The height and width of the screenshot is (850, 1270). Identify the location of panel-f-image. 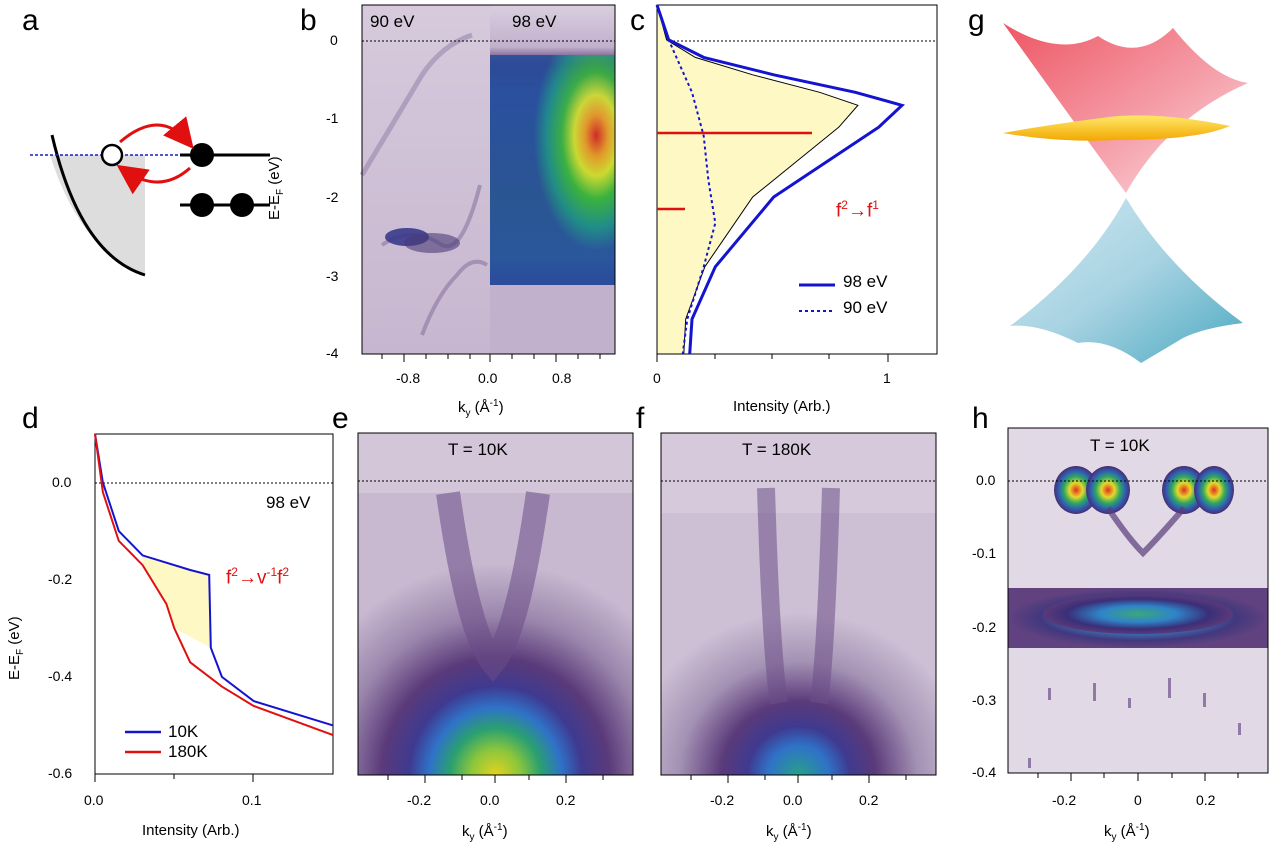
(798, 604).